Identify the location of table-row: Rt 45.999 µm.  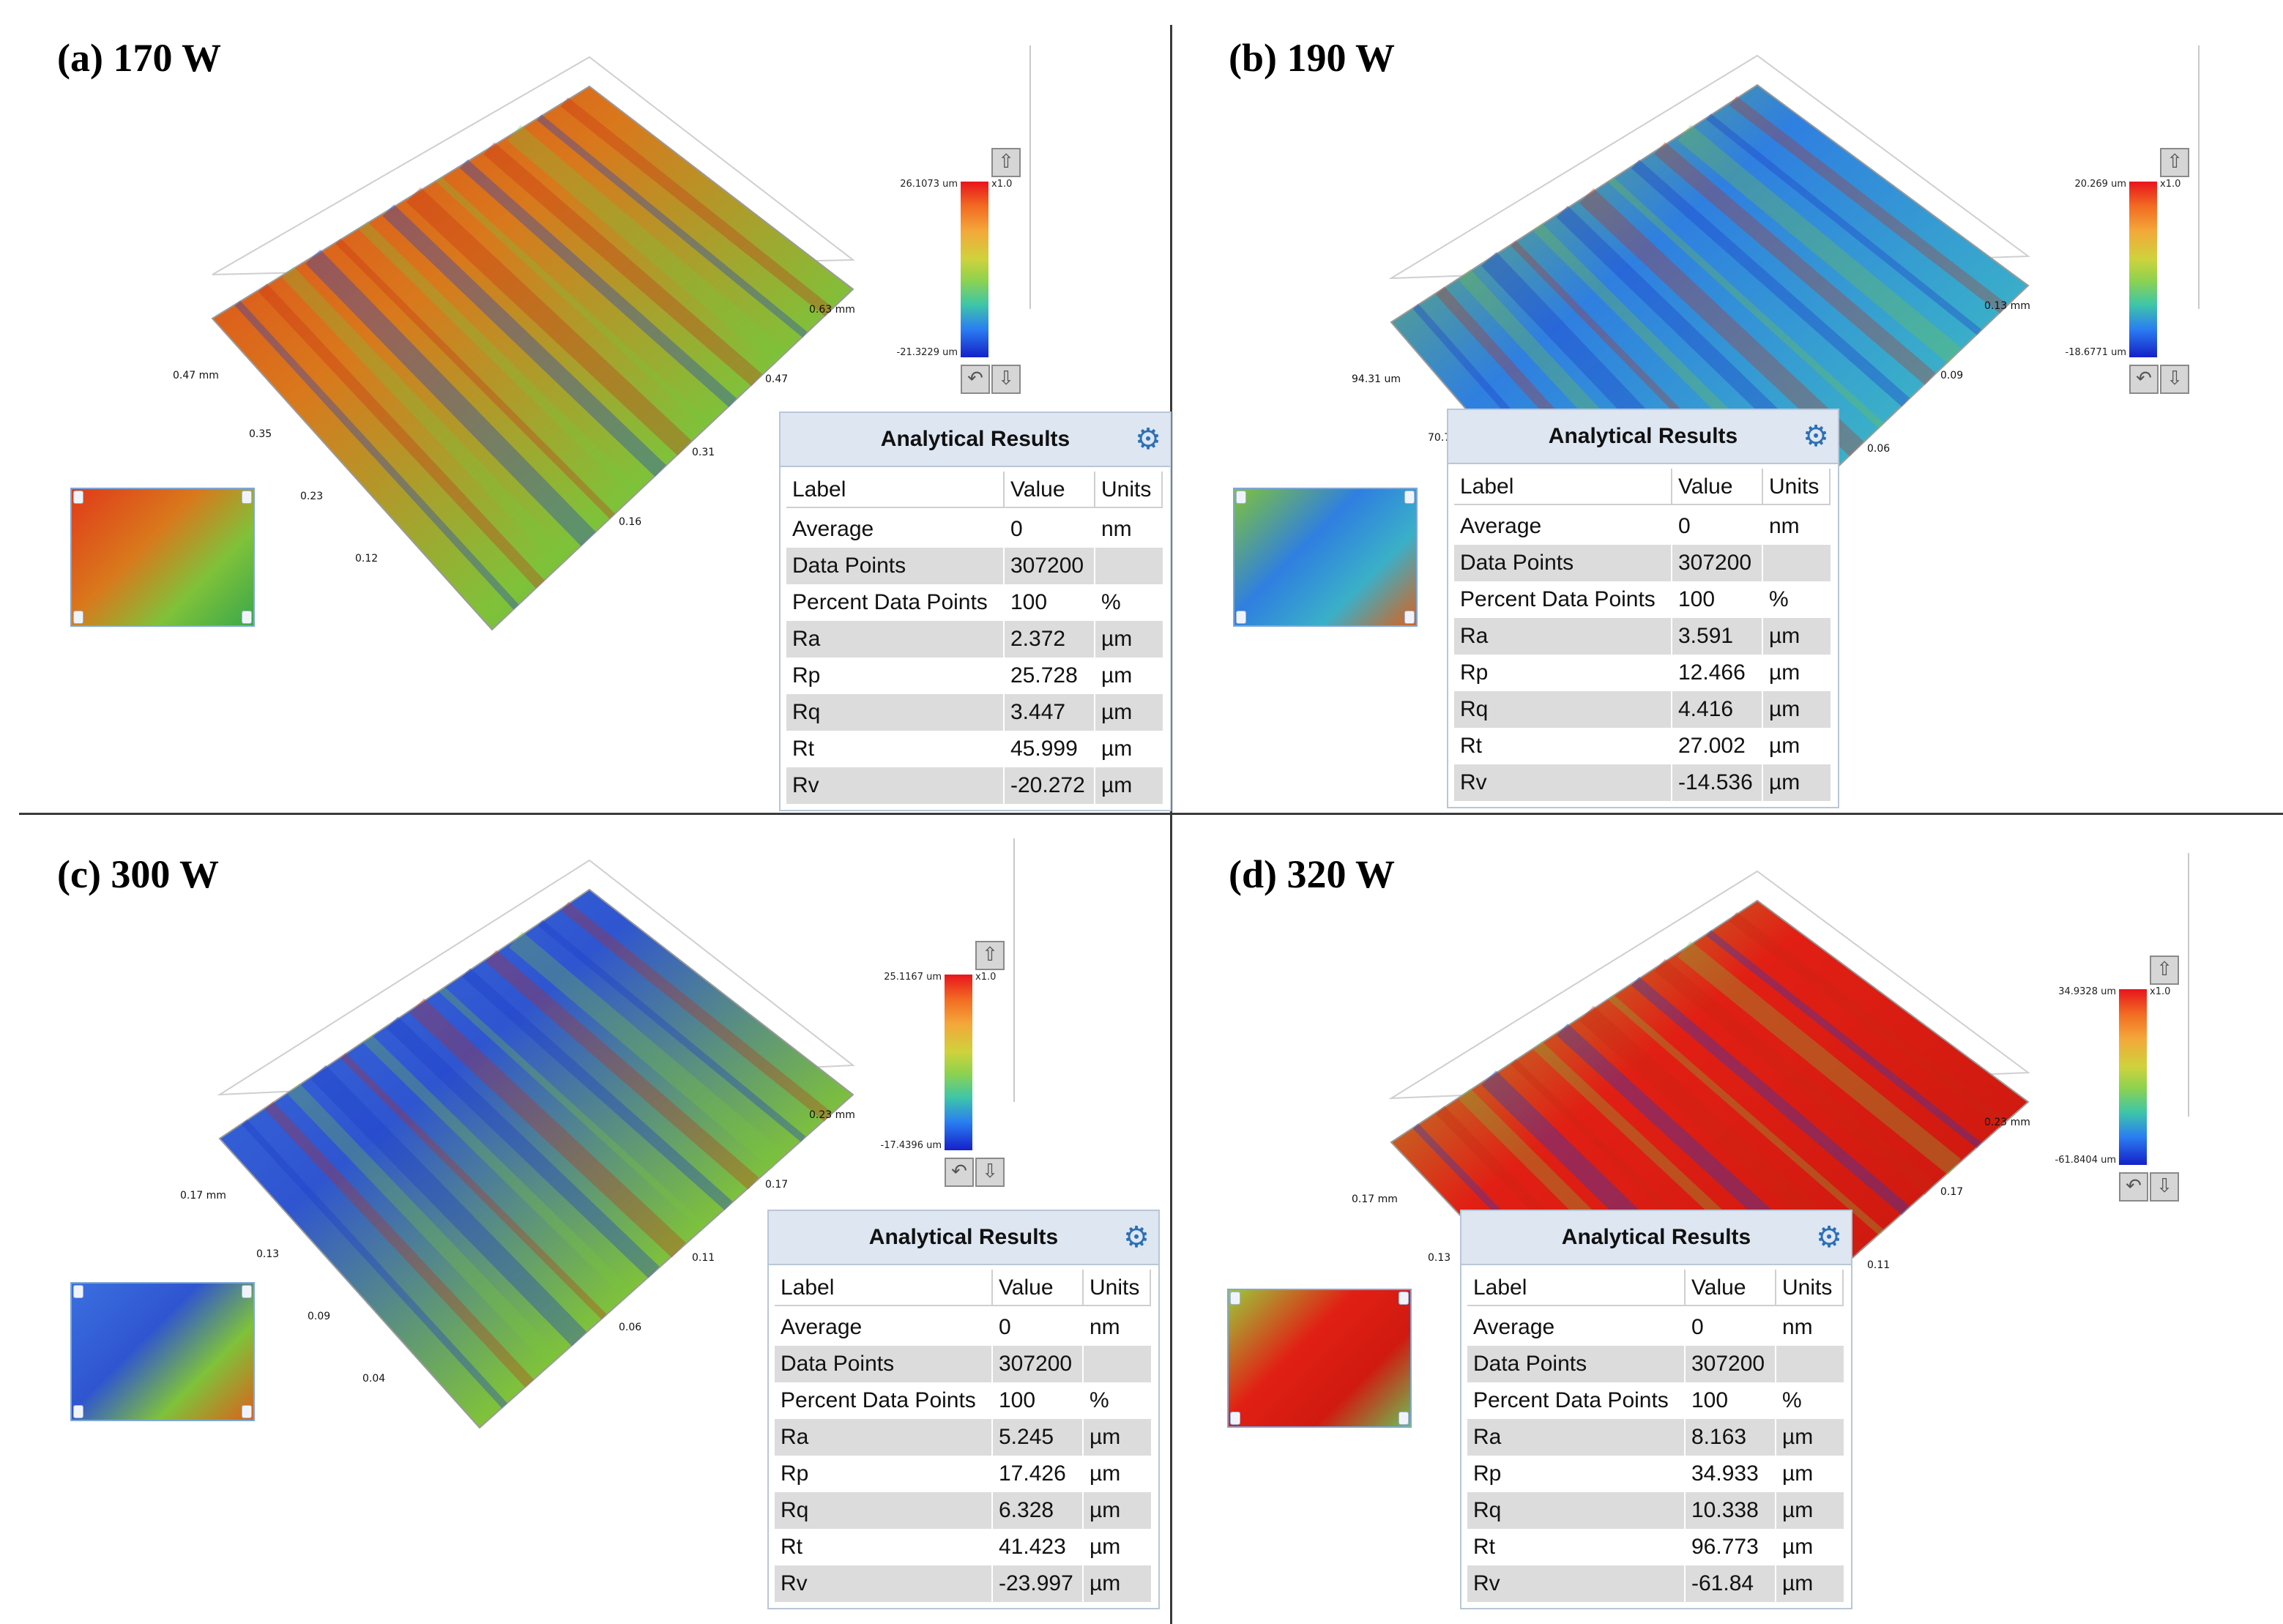
(974, 749).